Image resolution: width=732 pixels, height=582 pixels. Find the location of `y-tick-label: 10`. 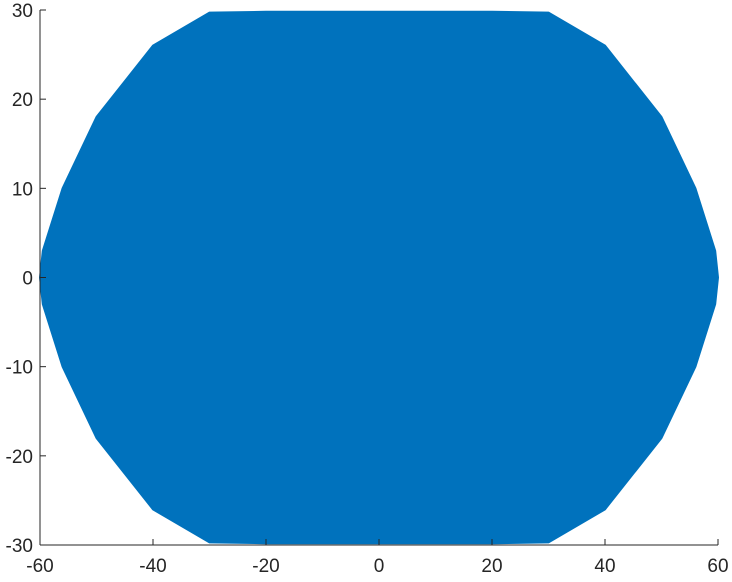

y-tick-label: 10 is located at coordinates (22, 189).